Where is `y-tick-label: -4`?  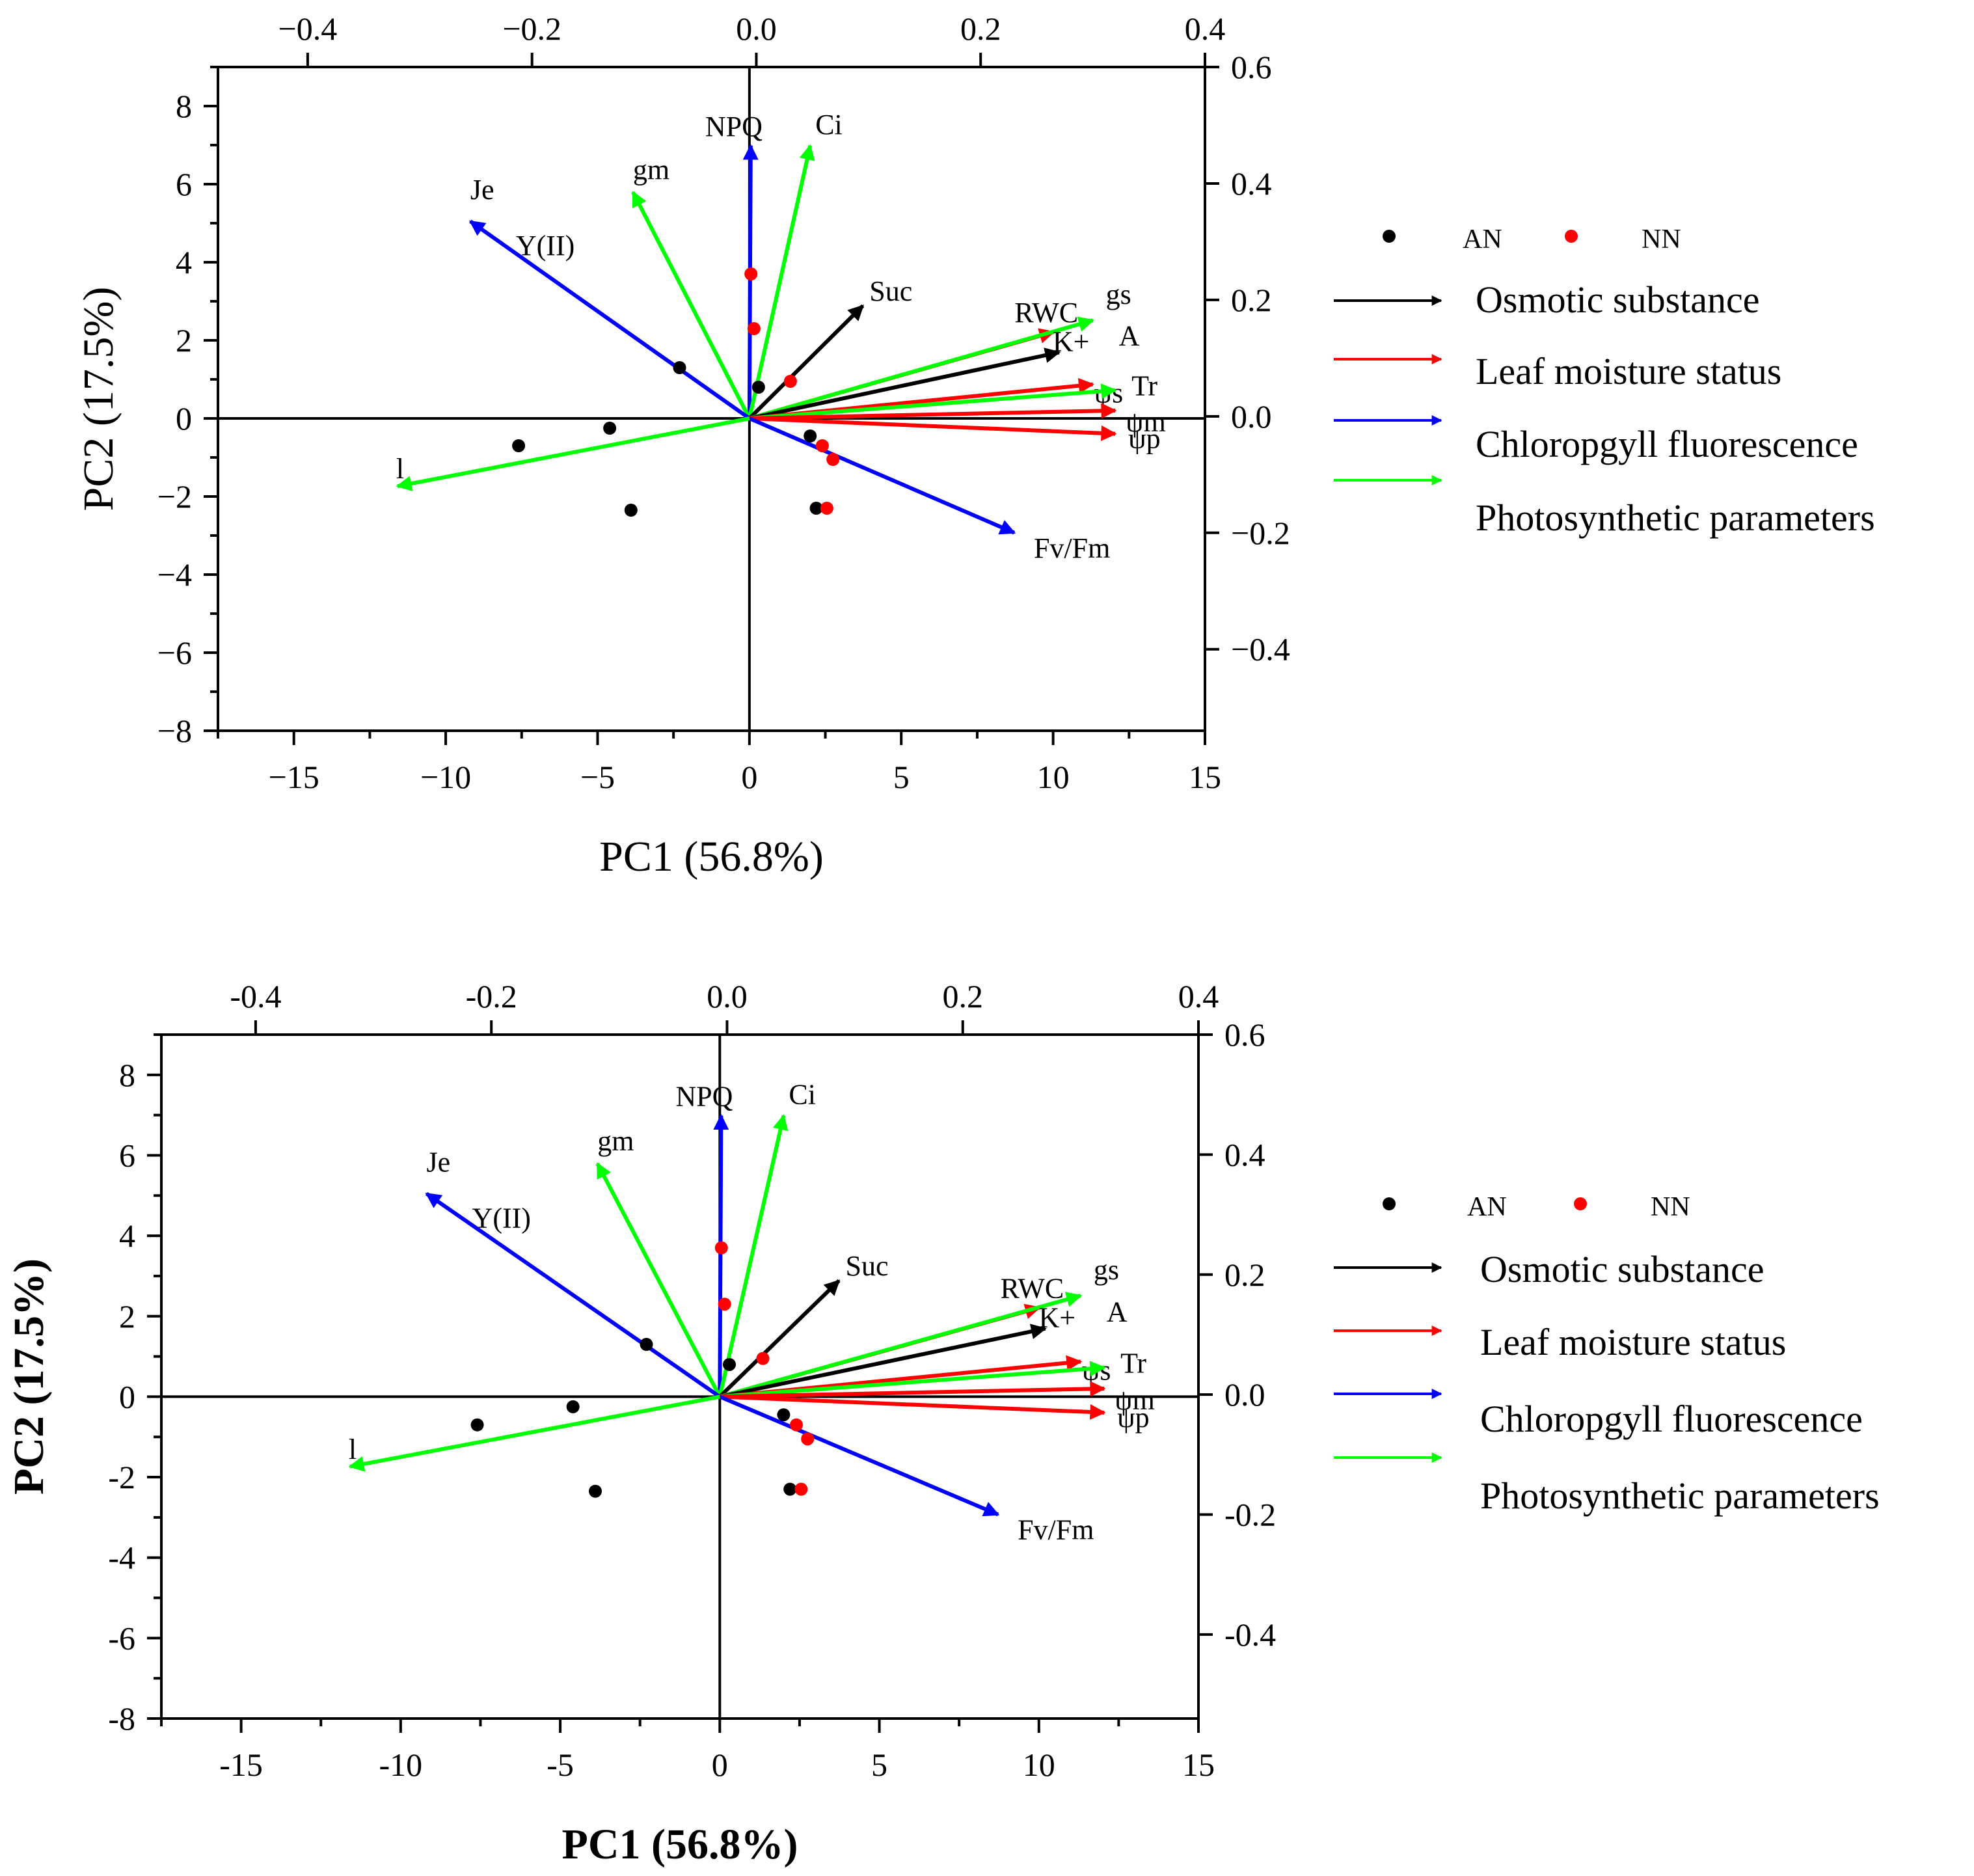
y-tick-label: -4 is located at coordinates (121, 1558).